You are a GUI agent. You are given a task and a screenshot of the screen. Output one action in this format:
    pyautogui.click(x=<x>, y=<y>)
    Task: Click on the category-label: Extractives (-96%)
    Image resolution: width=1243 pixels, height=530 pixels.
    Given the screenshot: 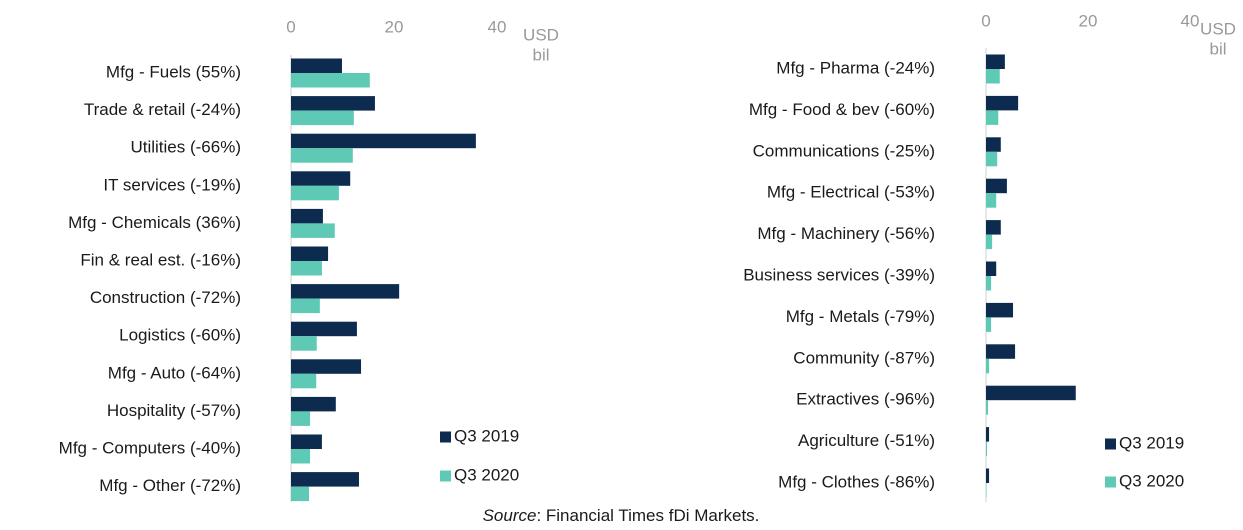 What is the action you would take?
    pyautogui.click(x=865, y=399)
    